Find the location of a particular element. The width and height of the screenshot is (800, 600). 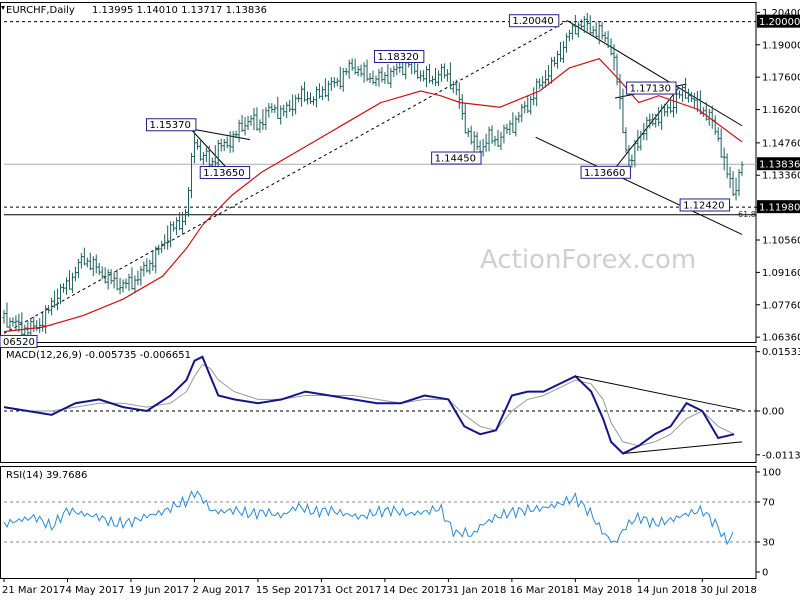

price-ytick-label: 1.19000 is located at coordinates (781, 45).